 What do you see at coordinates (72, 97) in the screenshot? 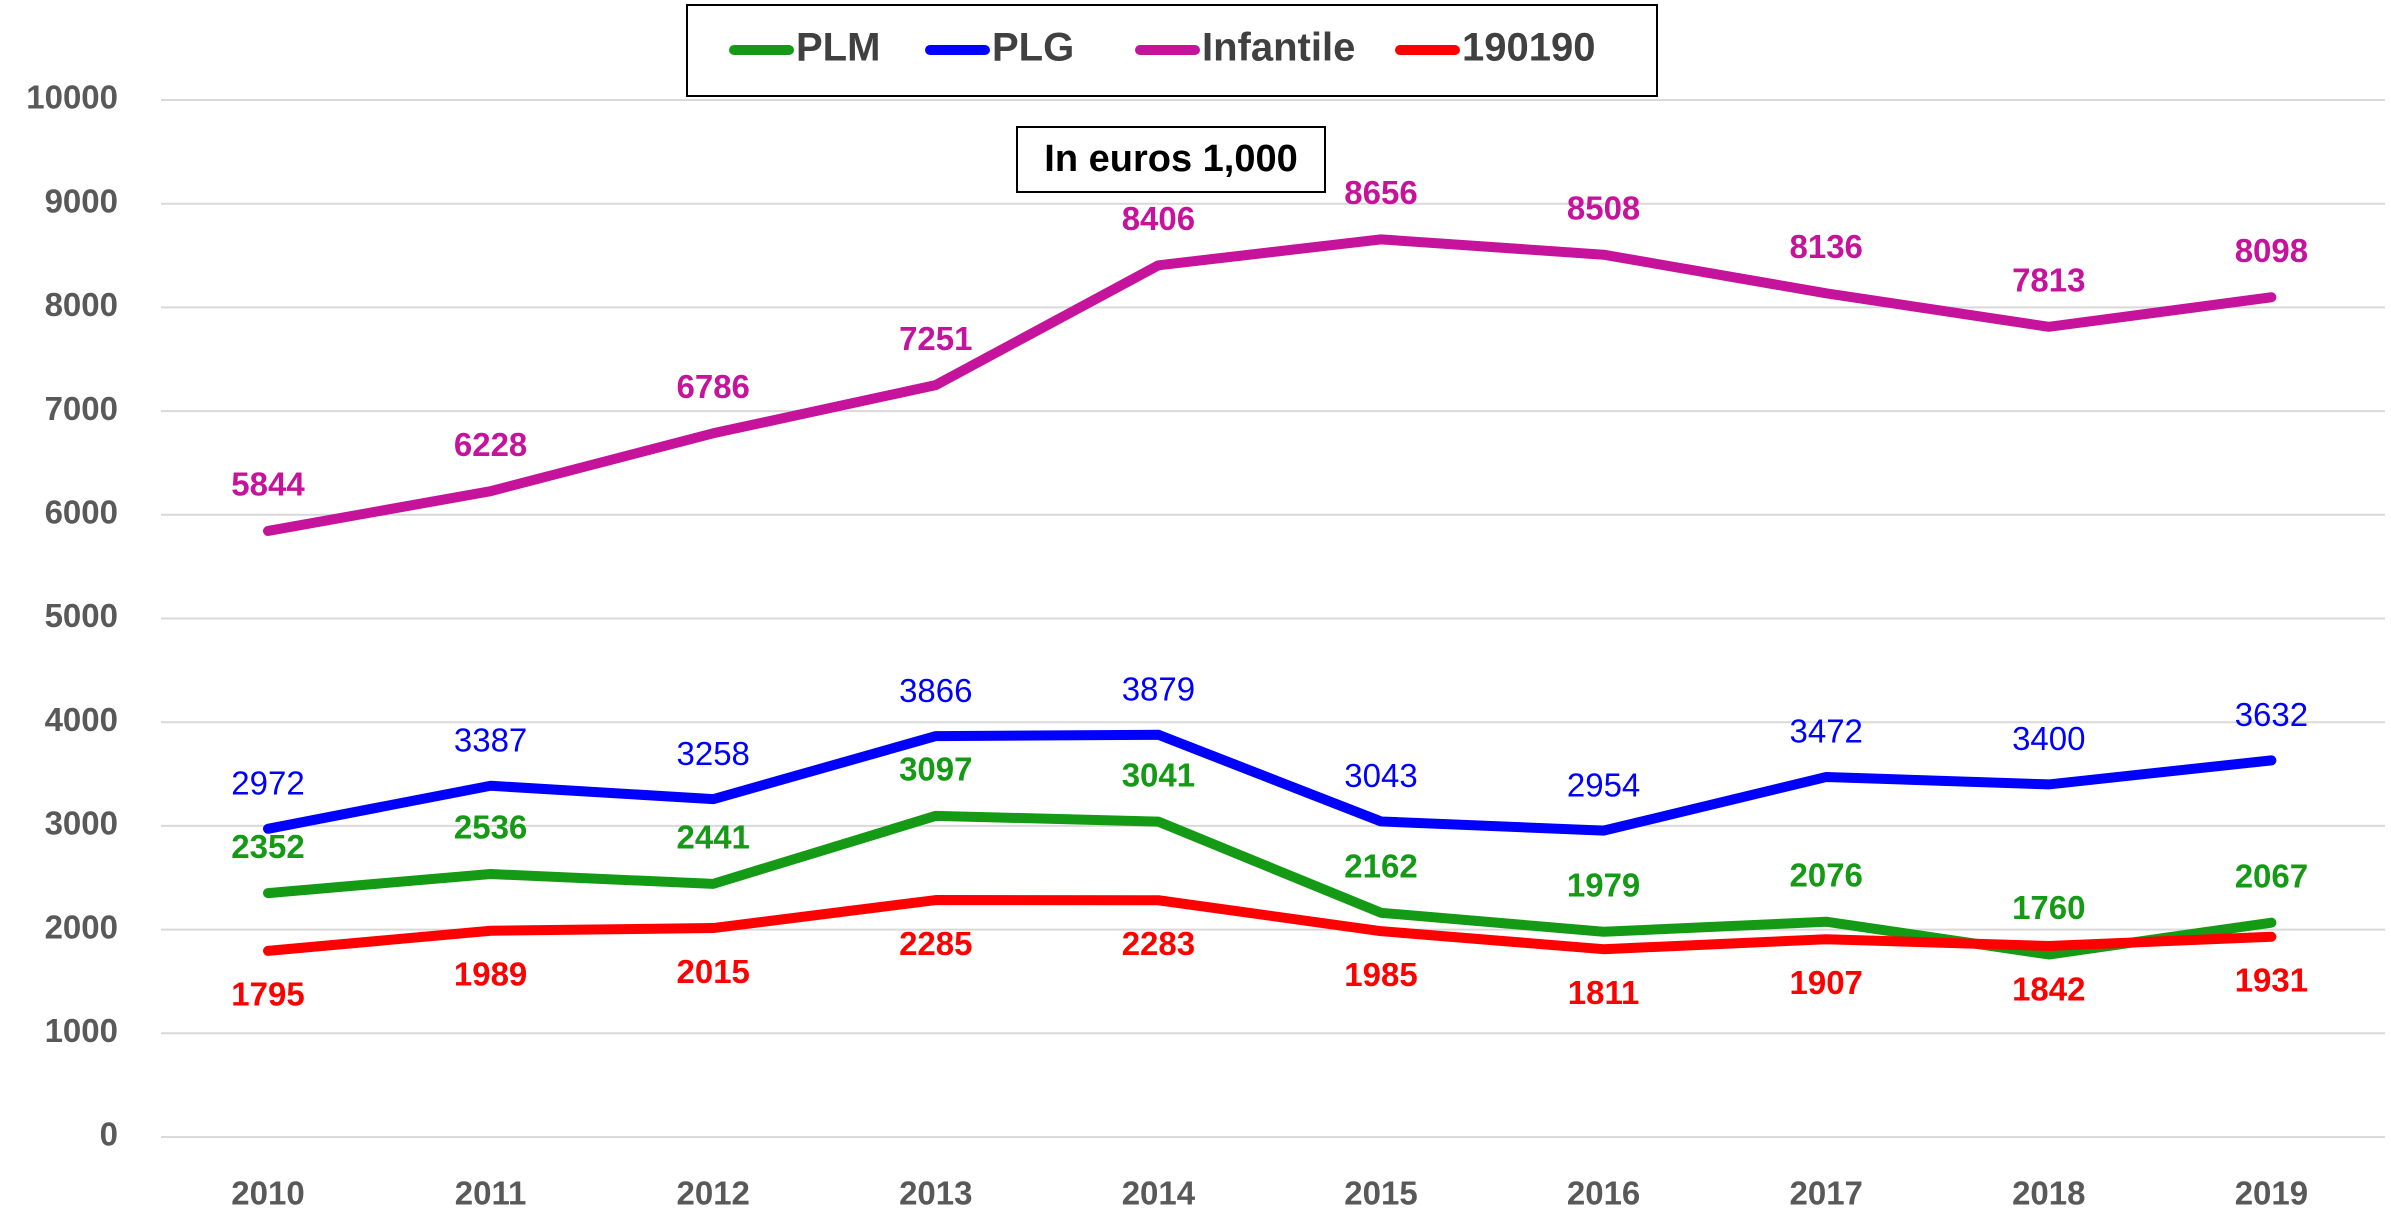
I see `y-tick-label: 10000` at bounding box center [72, 97].